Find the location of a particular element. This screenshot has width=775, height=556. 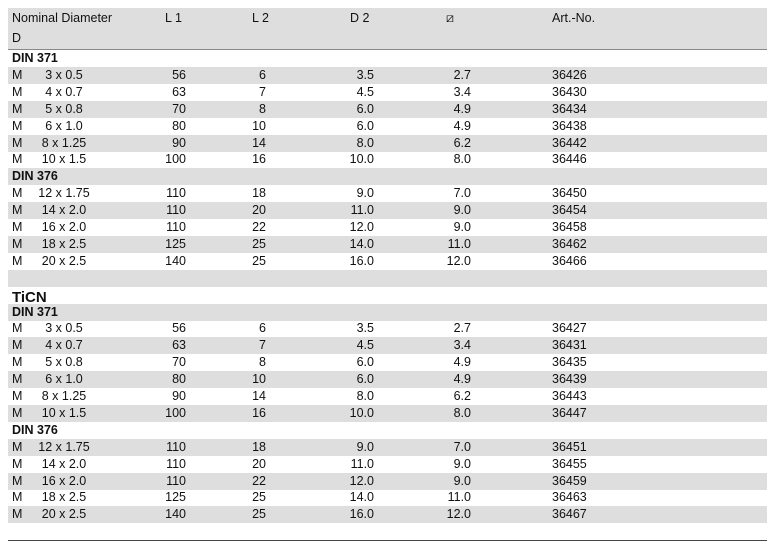

table-cell: 3.4 is located at coordinates (462, 345).